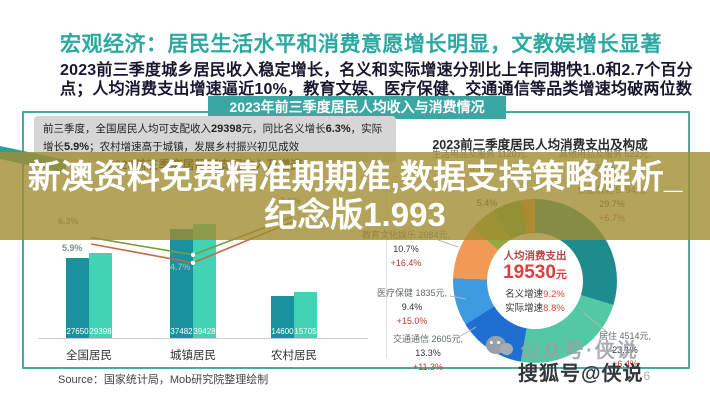 This screenshot has width=710, height=400. I want to click on donut-center-label: 人均消费支出, so click(535, 256).